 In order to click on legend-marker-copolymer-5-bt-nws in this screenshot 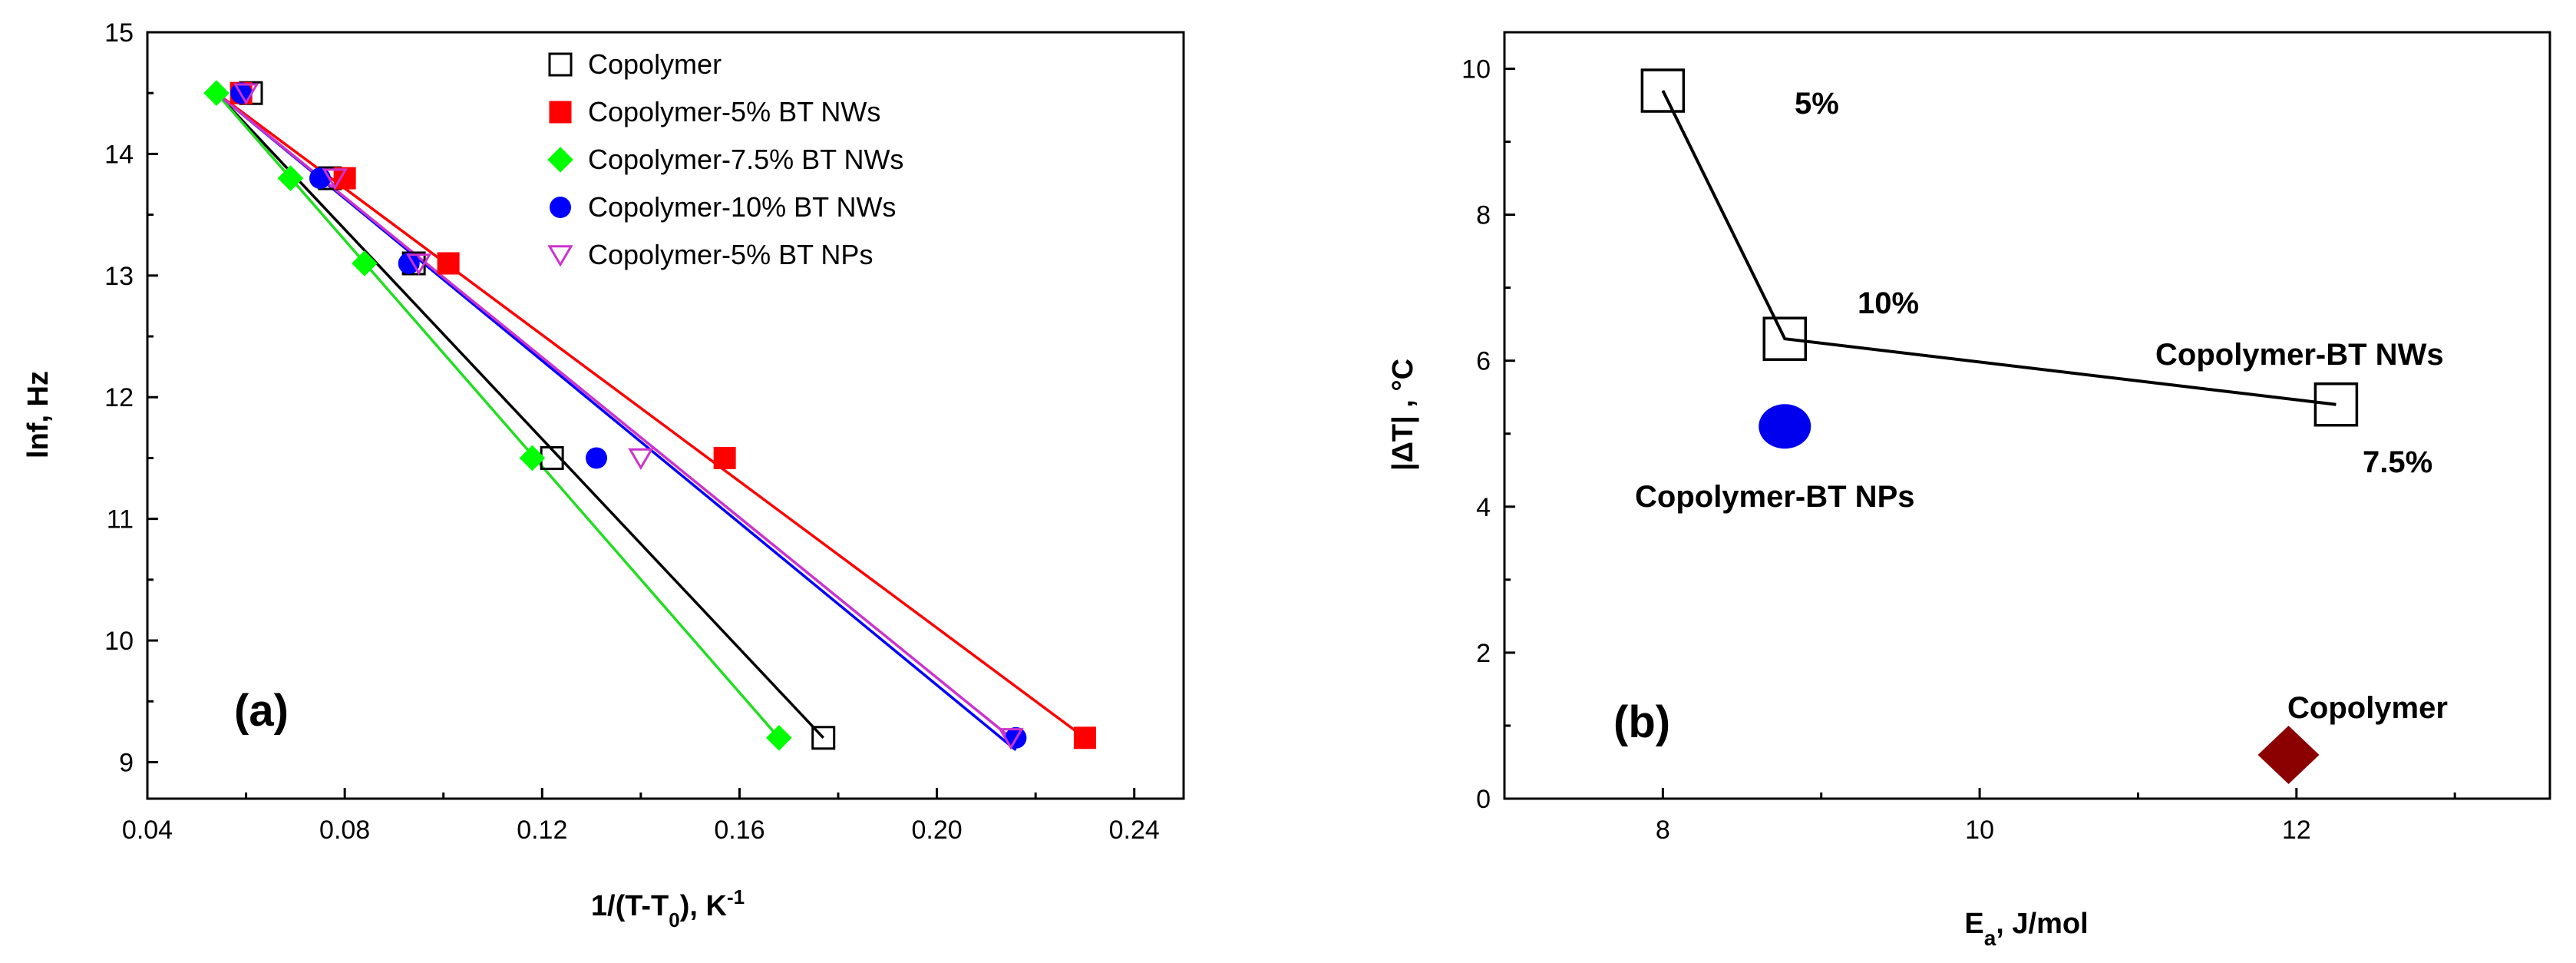, I will do `click(560, 112)`.